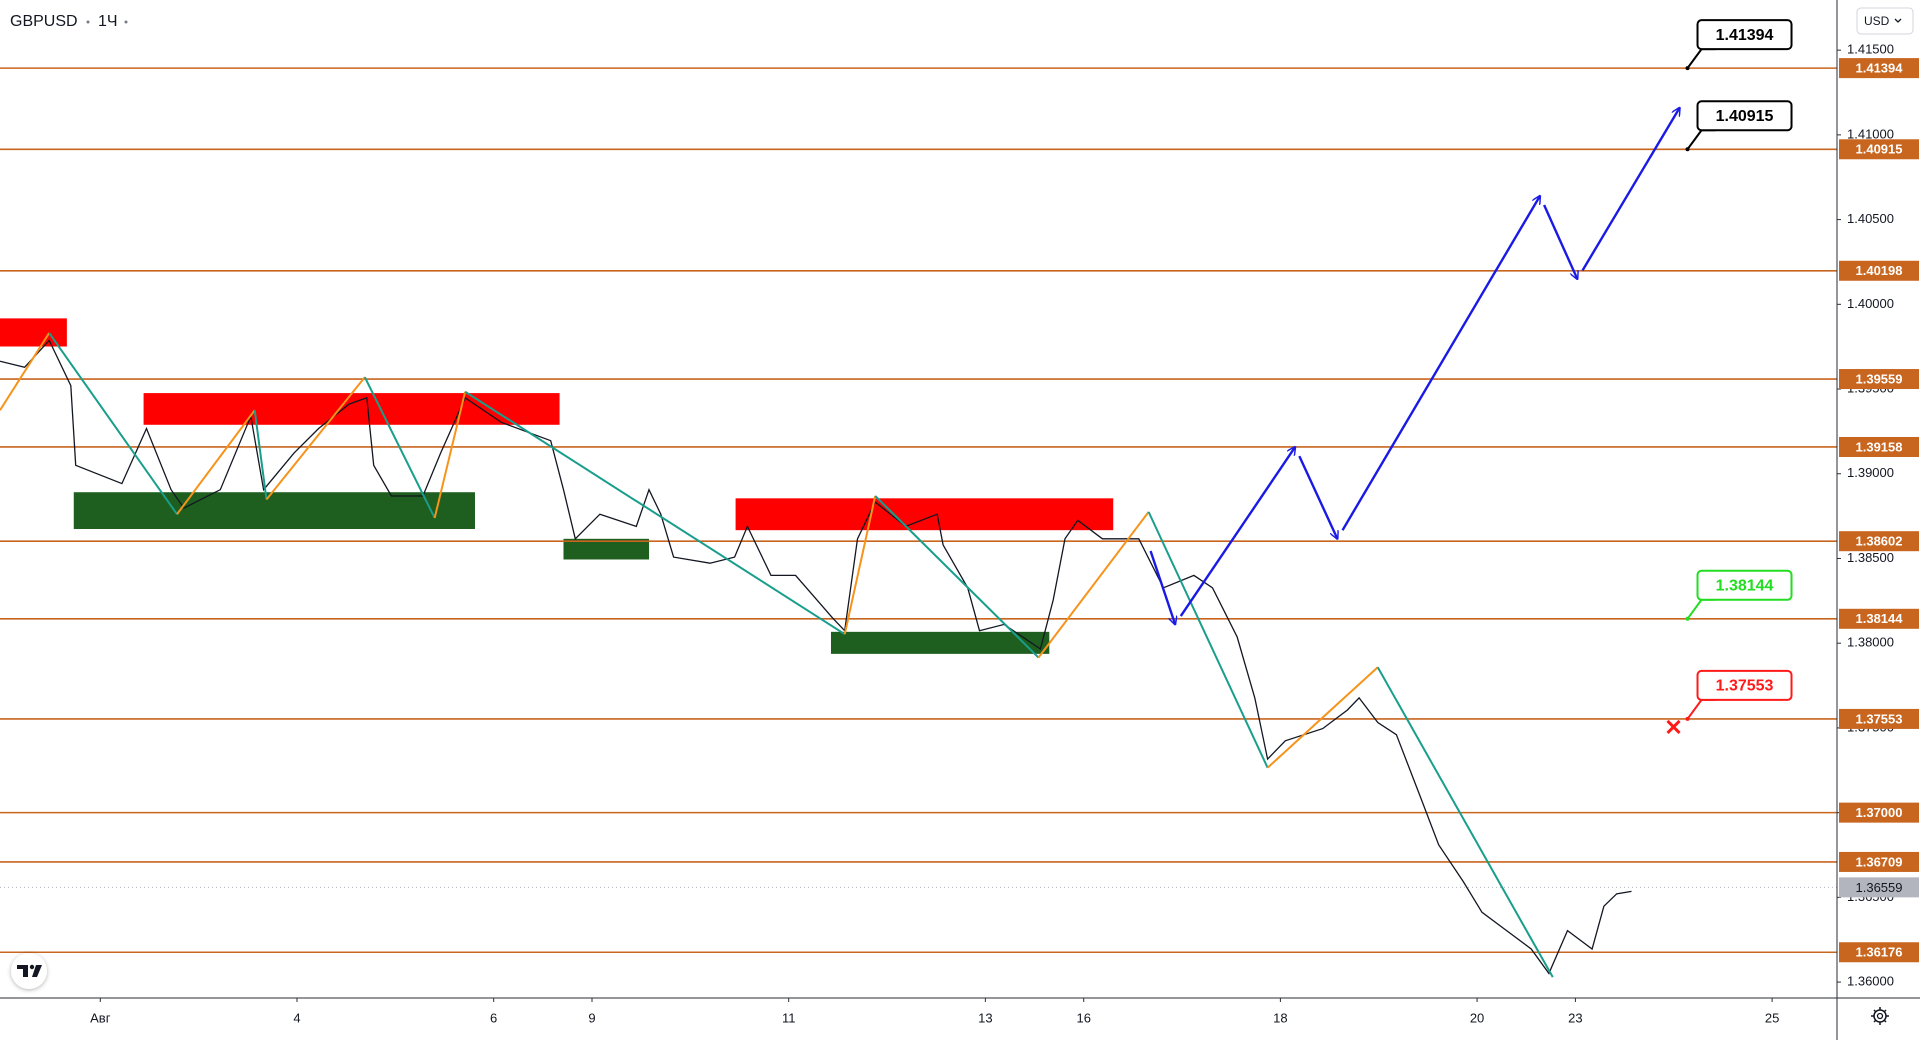 The image size is (1920, 1040). What do you see at coordinates (1477, 1017) in the screenshot?
I see `x-tick-label: 20` at bounding box center [1477, 1017].